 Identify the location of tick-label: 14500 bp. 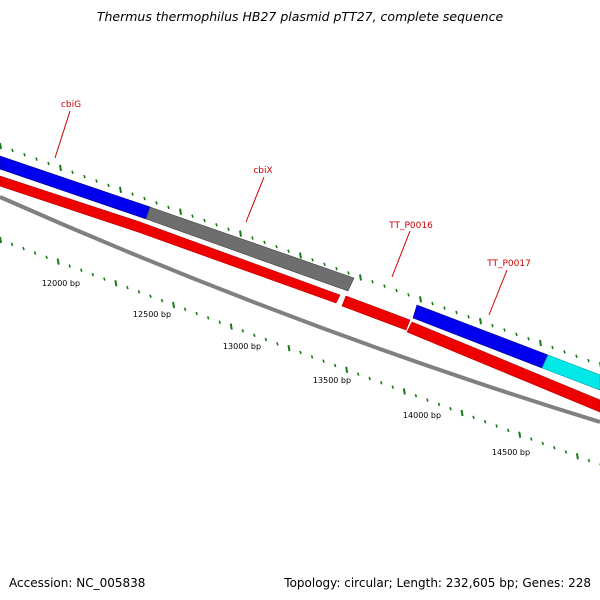
(511, 452).